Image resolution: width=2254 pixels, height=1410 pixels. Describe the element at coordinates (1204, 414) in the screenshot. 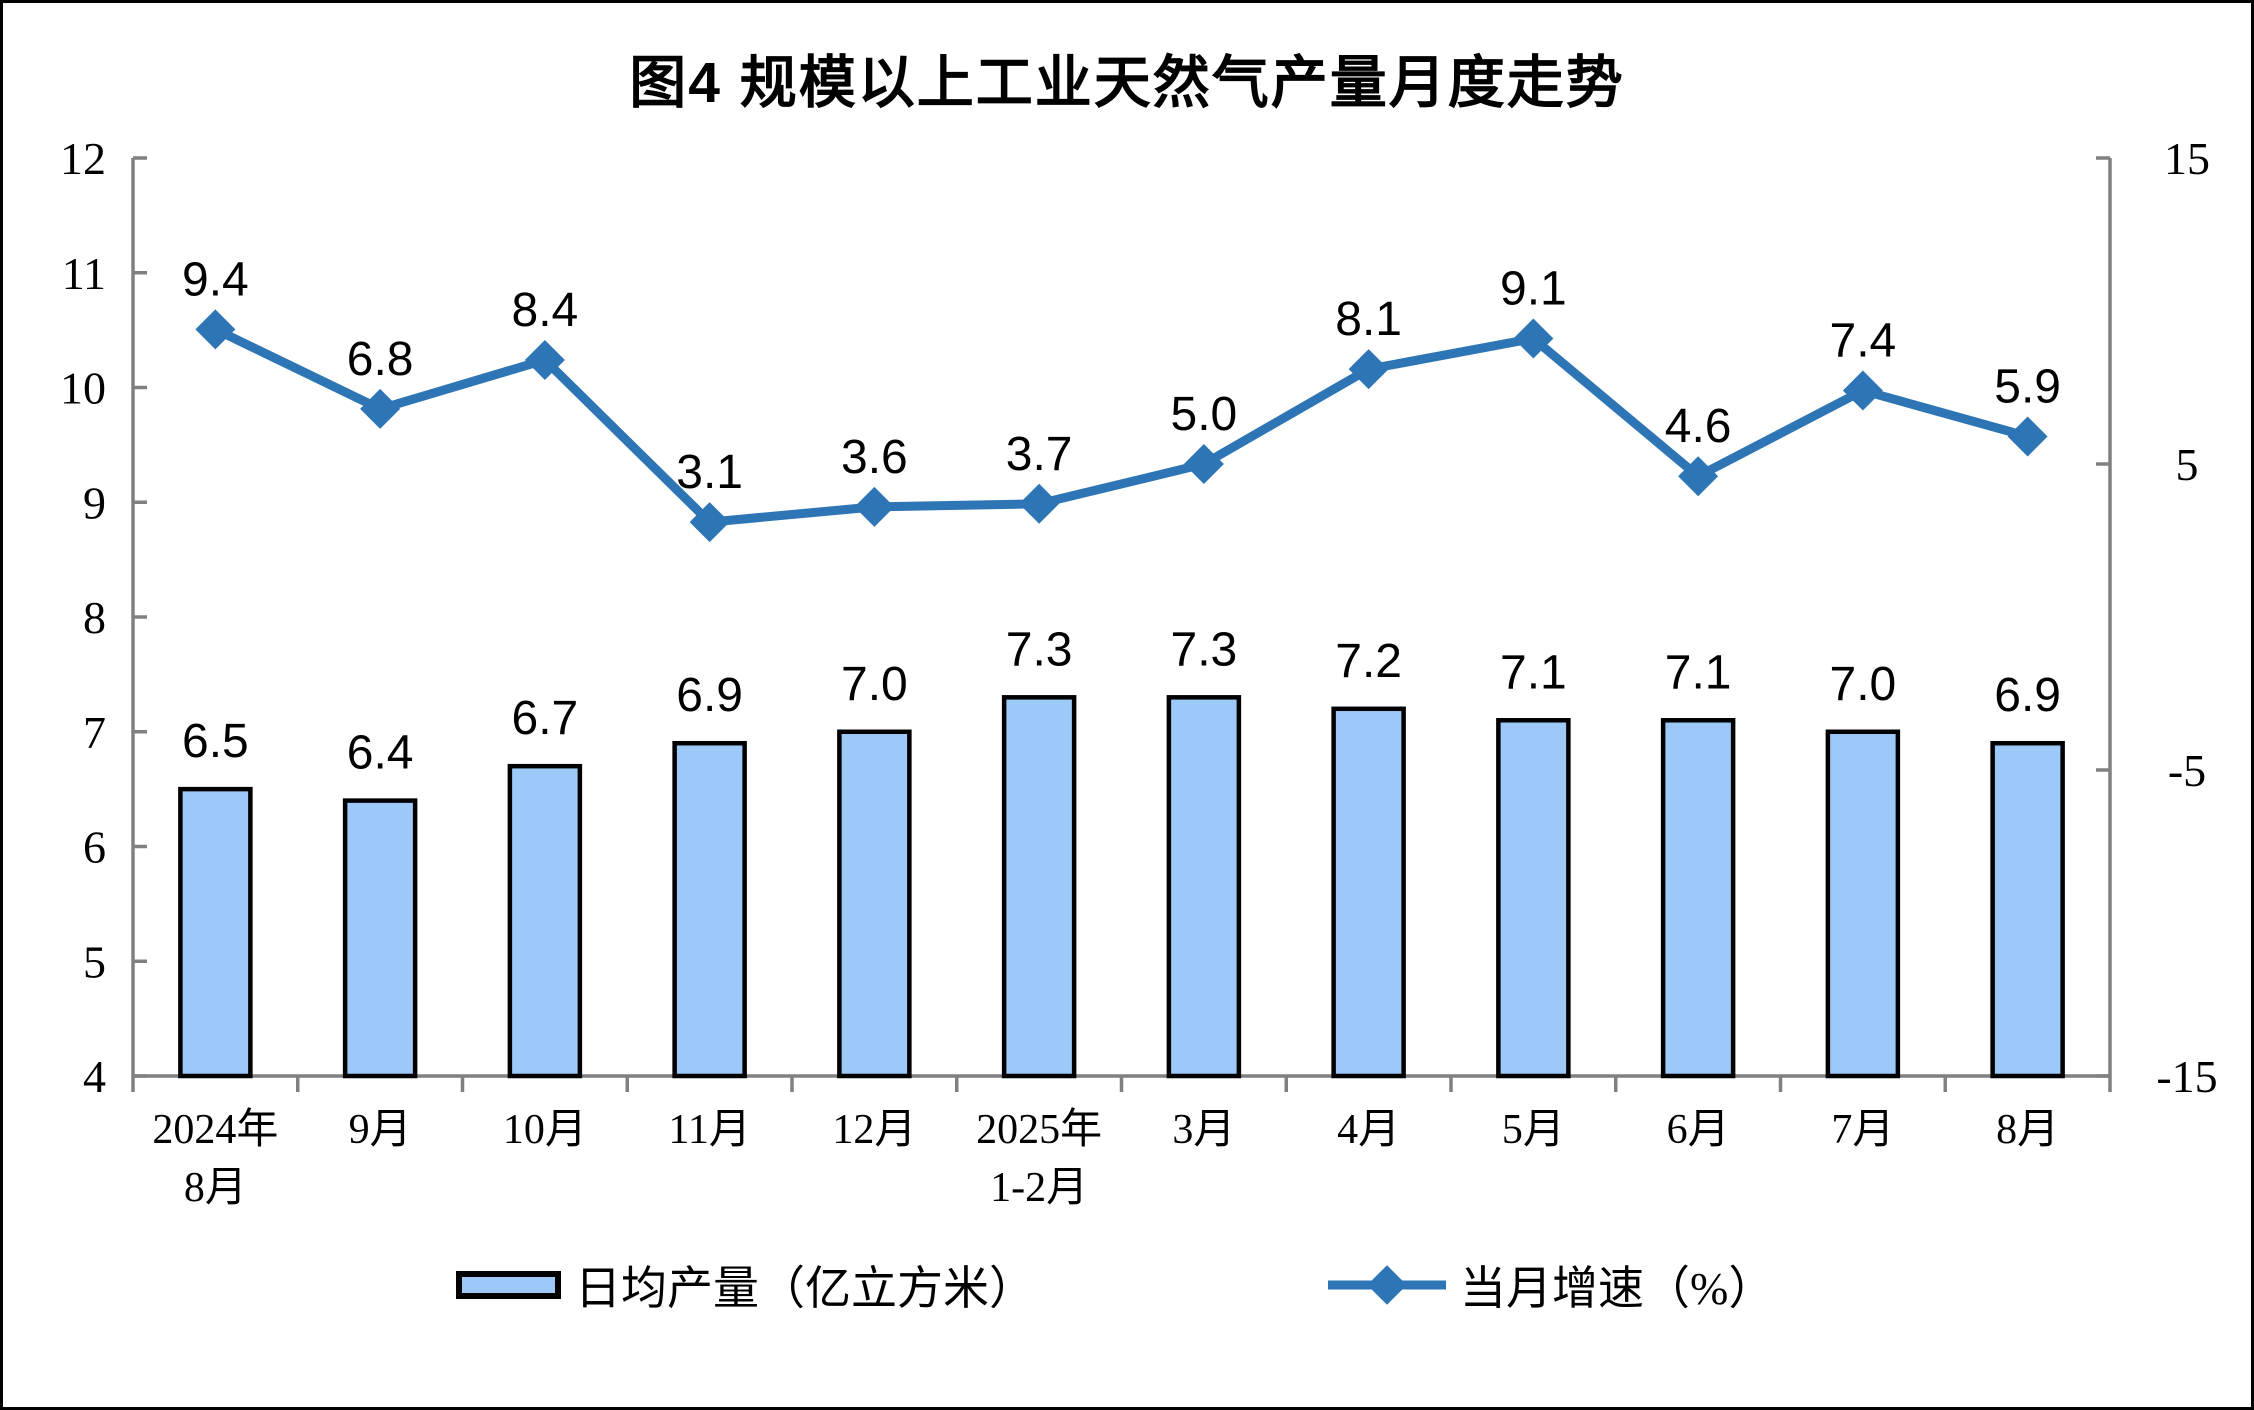

I see `line-data-label: 5.0` at that location.